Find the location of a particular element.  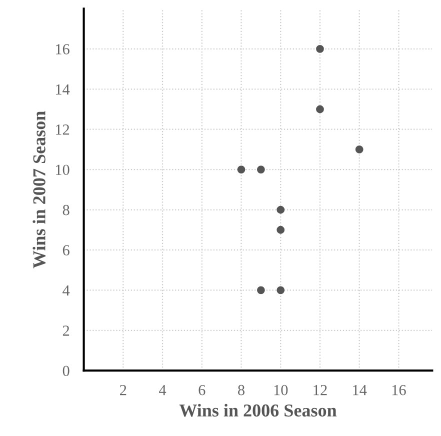

y-tick-label: 8 is located at coordinates (66, 210).